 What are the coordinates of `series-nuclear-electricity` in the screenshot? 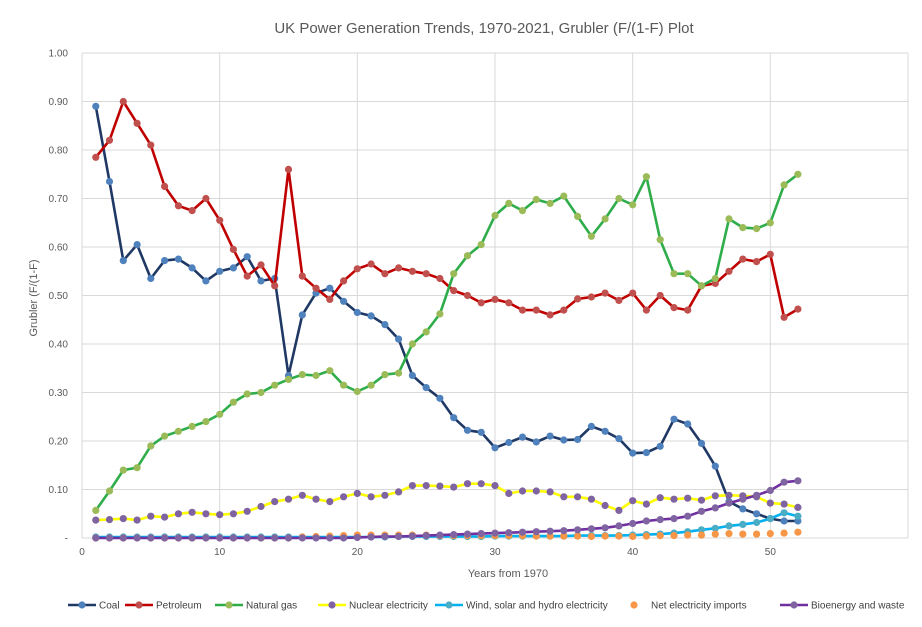 It's located at (447, 502).